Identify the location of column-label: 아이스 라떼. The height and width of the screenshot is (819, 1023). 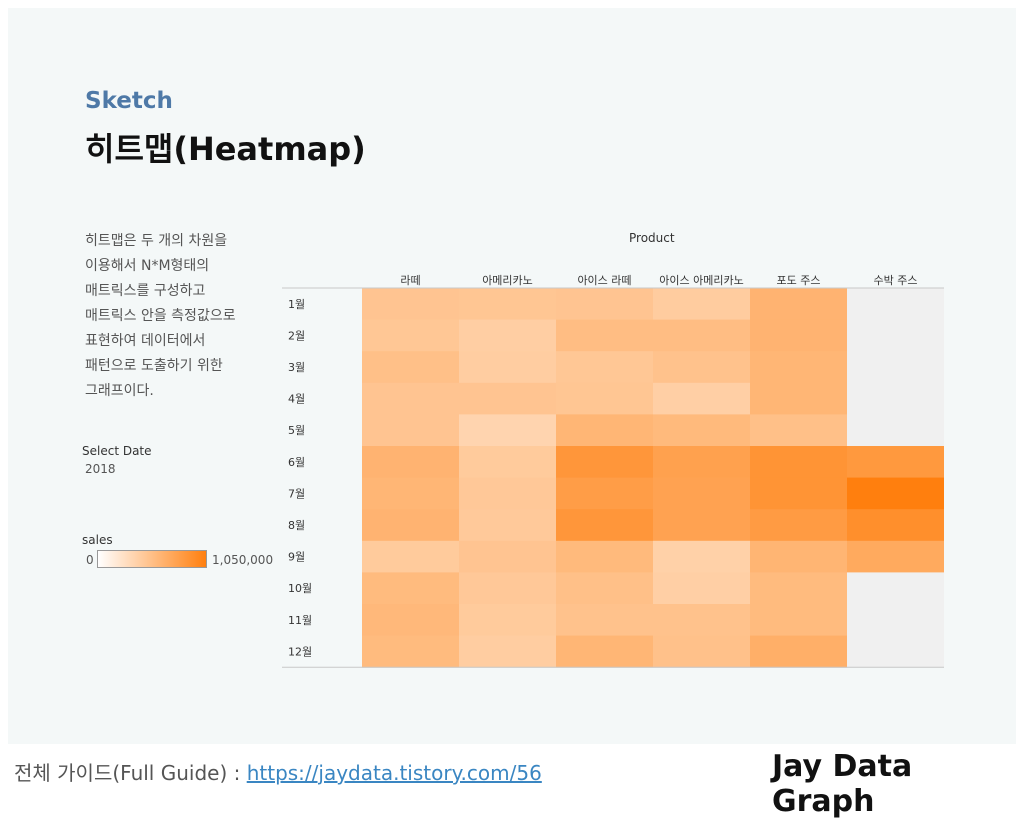
(604, 280).